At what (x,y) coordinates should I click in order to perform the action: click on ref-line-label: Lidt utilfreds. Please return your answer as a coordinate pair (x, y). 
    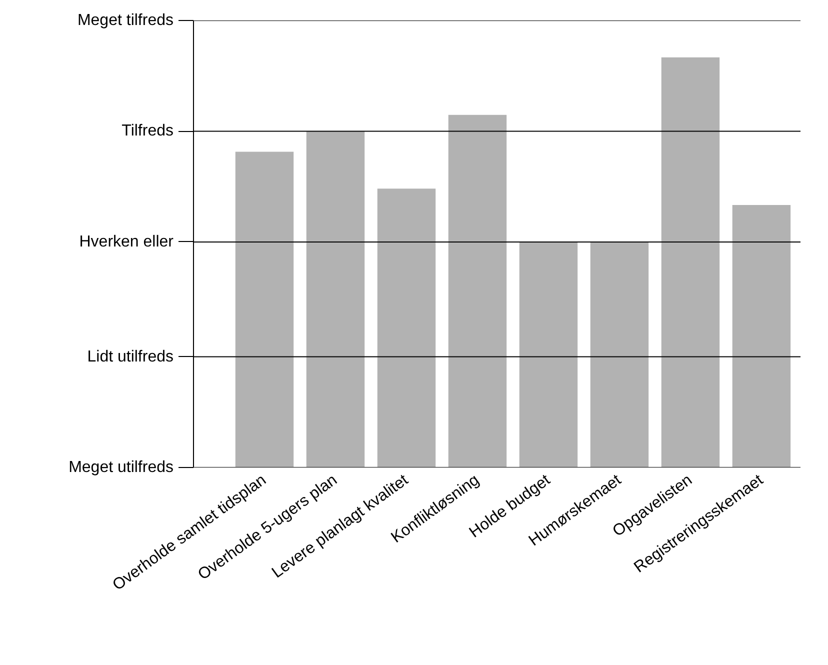
    Looking at the image, I should click on (130, 357).